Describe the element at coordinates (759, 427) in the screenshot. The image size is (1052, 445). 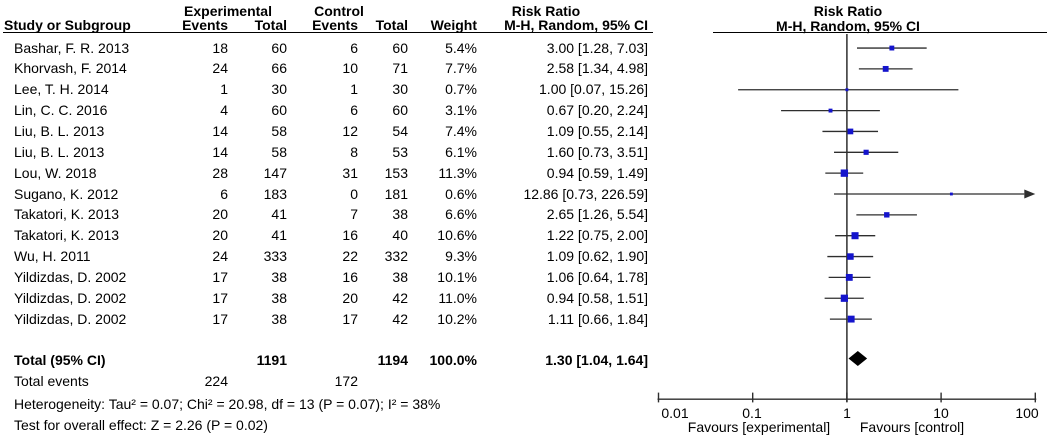
I see `favours-experimental-label: Favours [experimental]` at that location.